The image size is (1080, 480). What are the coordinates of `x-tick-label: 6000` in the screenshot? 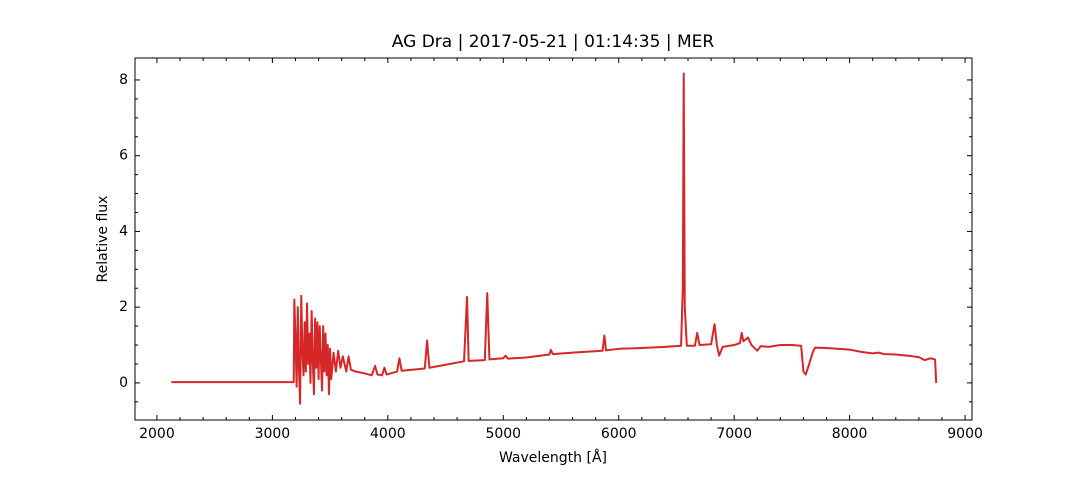 It's located at (619, 434).